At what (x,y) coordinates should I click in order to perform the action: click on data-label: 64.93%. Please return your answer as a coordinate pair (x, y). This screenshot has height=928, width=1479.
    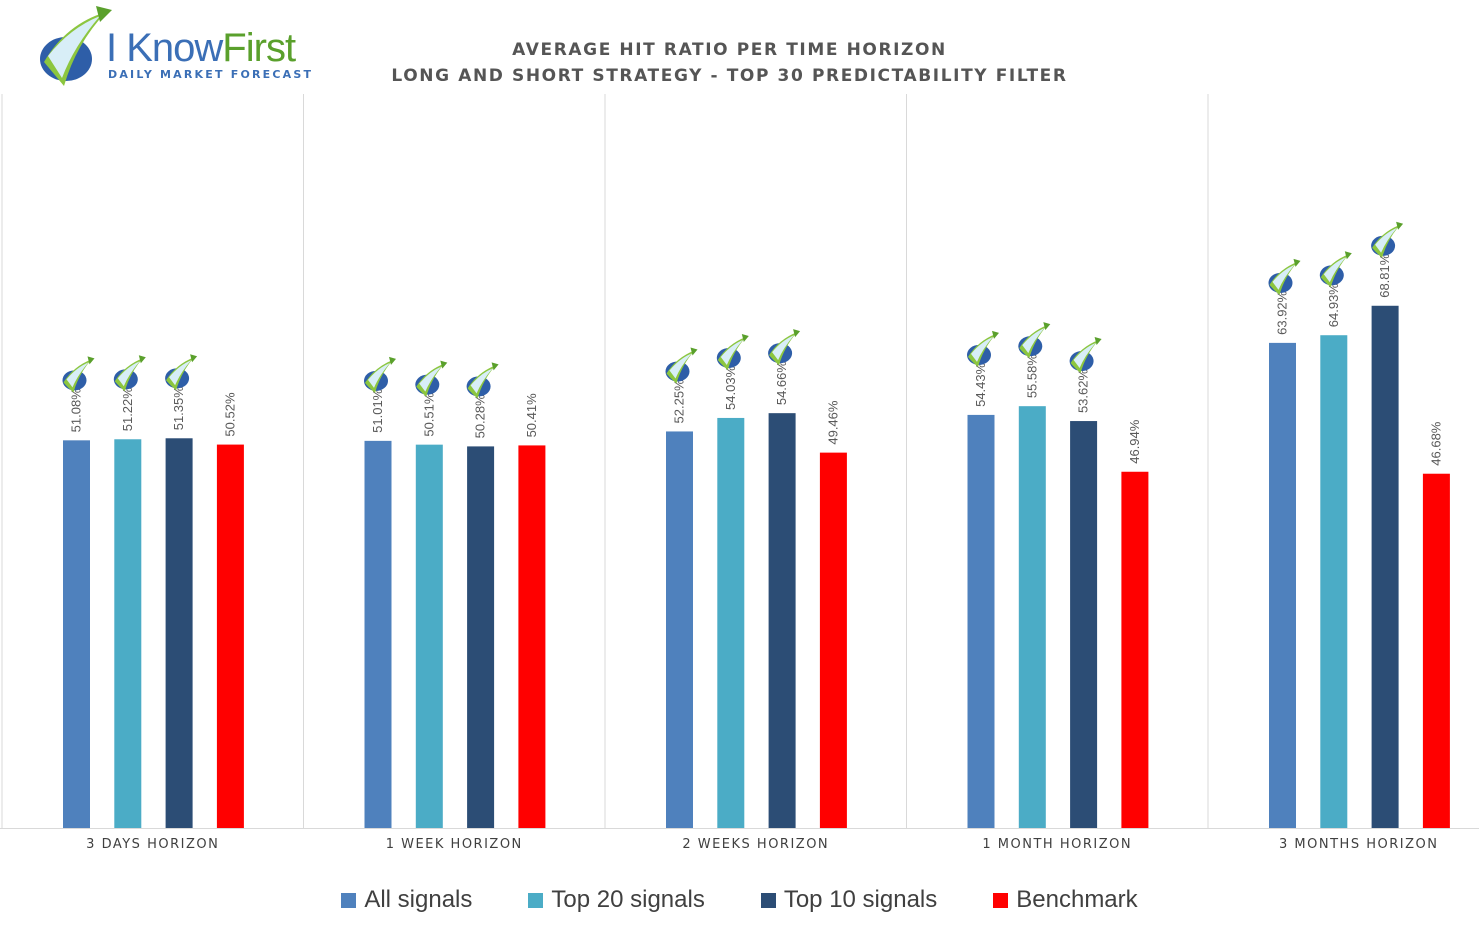
    Looking at the image, I should click on (1333, 305).